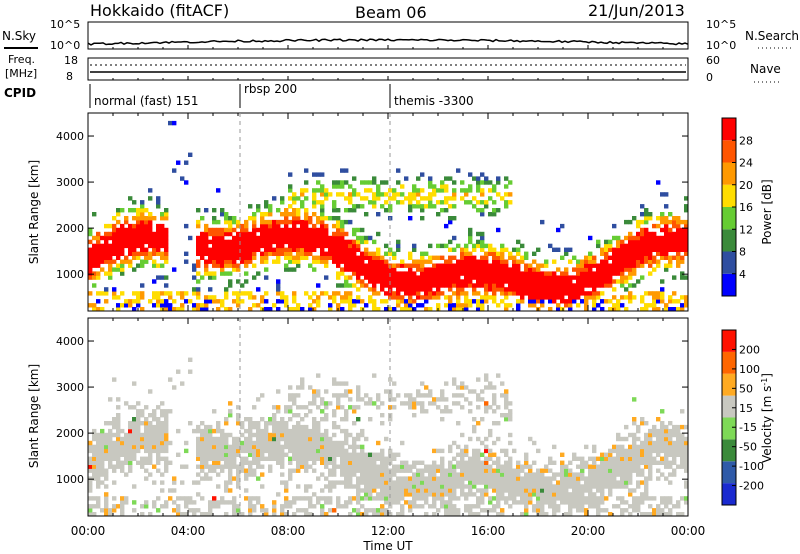 The image size is (800, 554). I want to click on x-tick-label: 00:00, so click(688, 531).